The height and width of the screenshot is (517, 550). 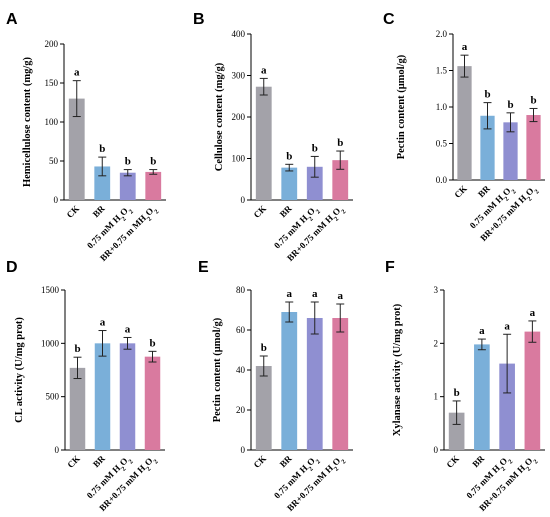 I want to click on y-axis-label: CL activity (U/mg prot), so click(x=19, y=370).